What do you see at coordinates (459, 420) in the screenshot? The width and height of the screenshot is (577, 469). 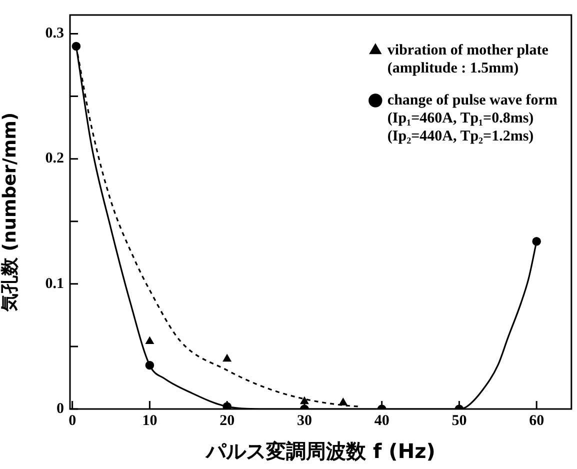 I see `x-tick-label: 50` at bounding box center [459, 420].